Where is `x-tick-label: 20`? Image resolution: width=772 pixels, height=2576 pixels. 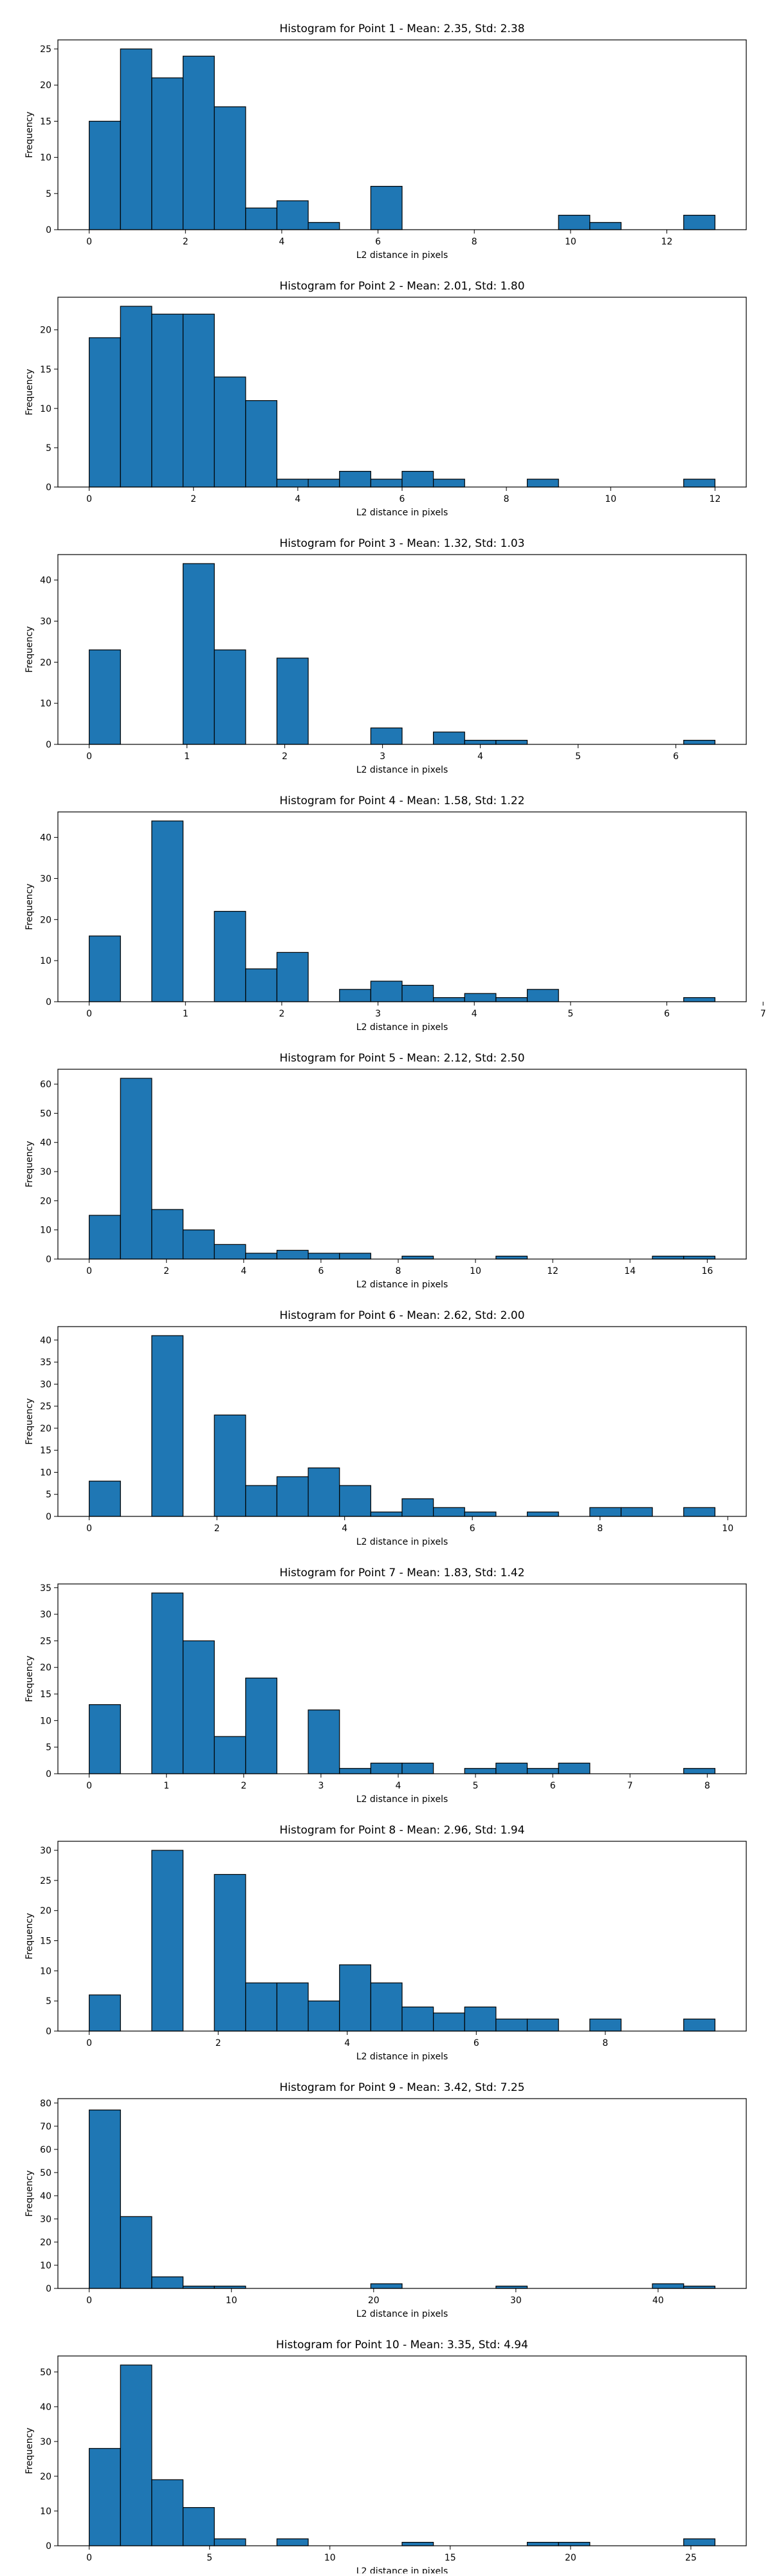
x-tick-label: 20 is located at coordinates (570, 2558).